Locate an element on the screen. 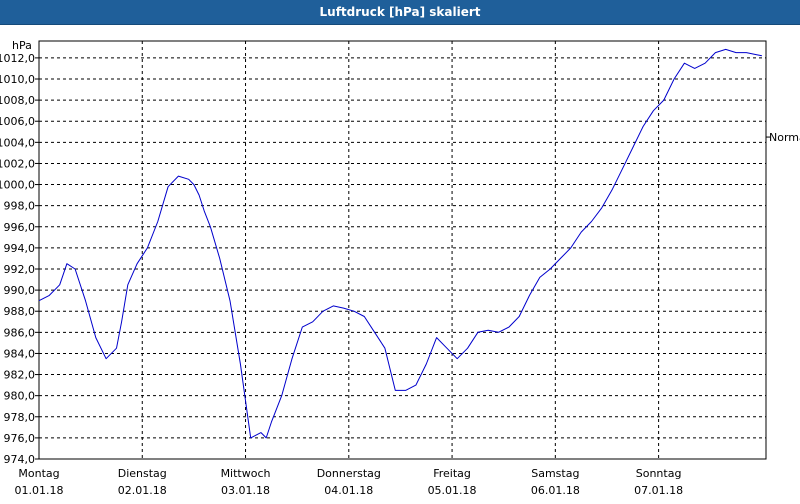 The width and height of the screenshot is (800, 504). y-tick-label: 1000,0 is located at coordinates (17, 185).